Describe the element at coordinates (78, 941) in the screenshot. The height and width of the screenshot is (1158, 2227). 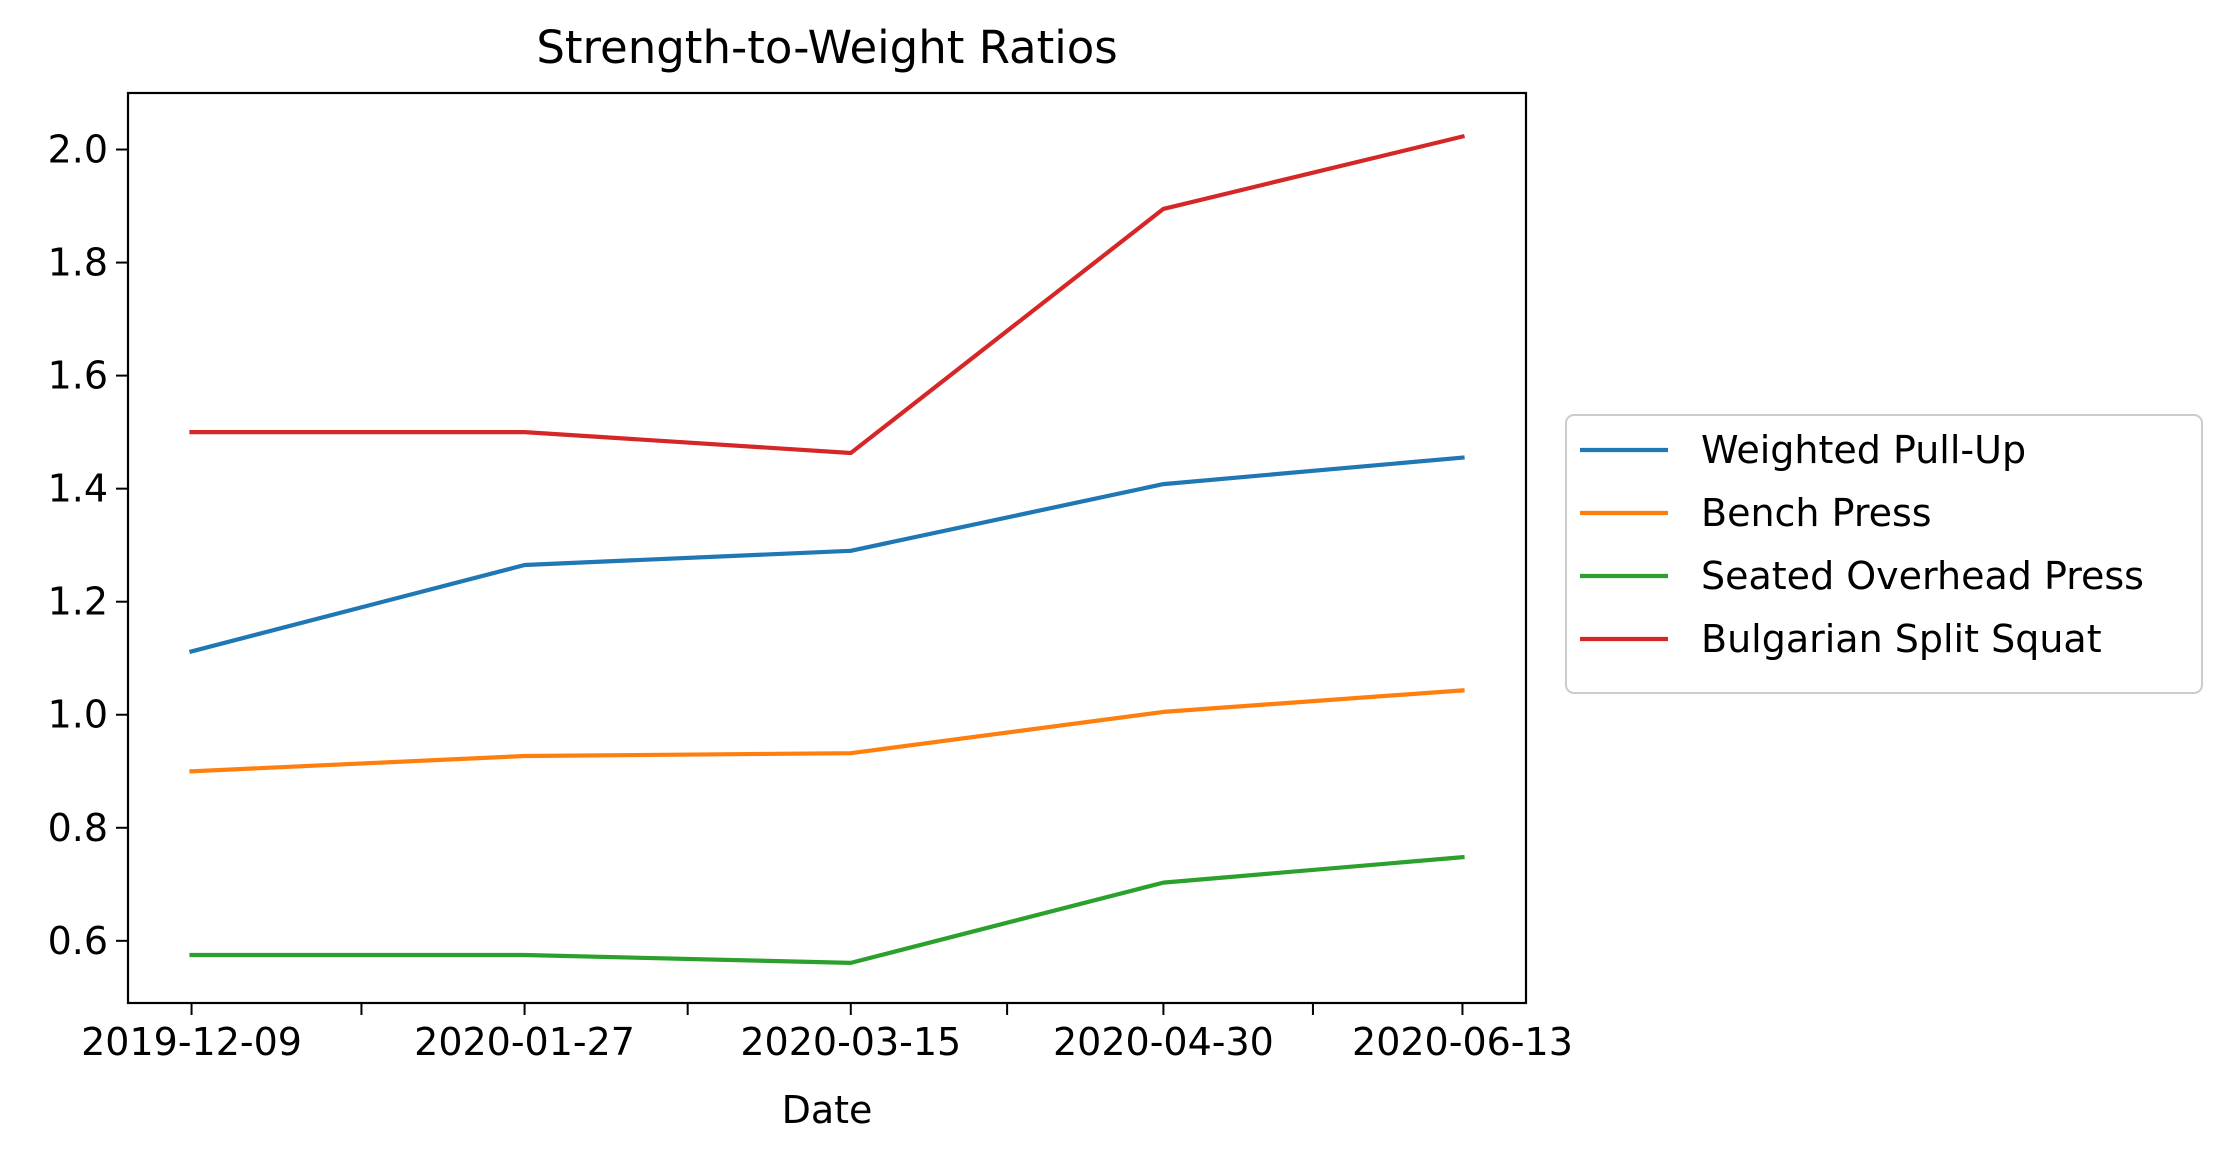
I see `y-tick-label: 0.6` at that location.